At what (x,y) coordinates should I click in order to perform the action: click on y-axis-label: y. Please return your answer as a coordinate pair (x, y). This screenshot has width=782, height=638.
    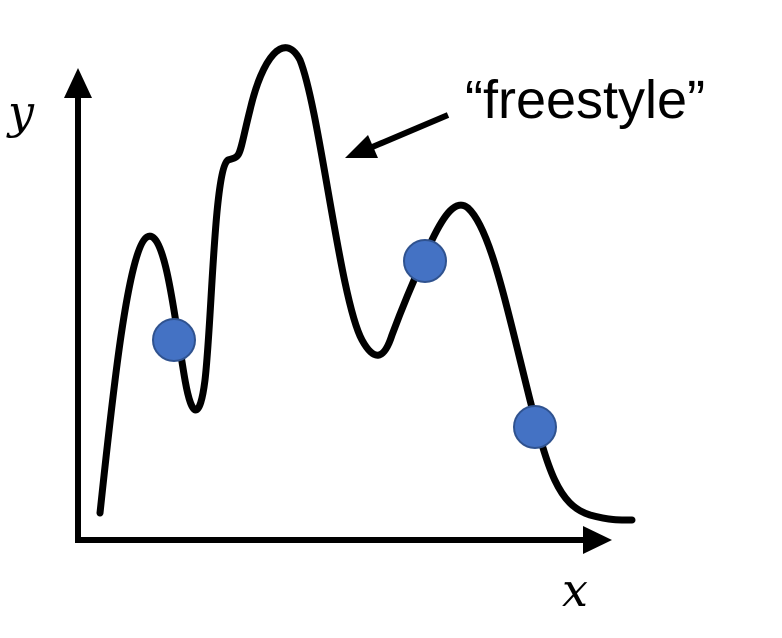
    Looking at the image, I should click on (20, 112).